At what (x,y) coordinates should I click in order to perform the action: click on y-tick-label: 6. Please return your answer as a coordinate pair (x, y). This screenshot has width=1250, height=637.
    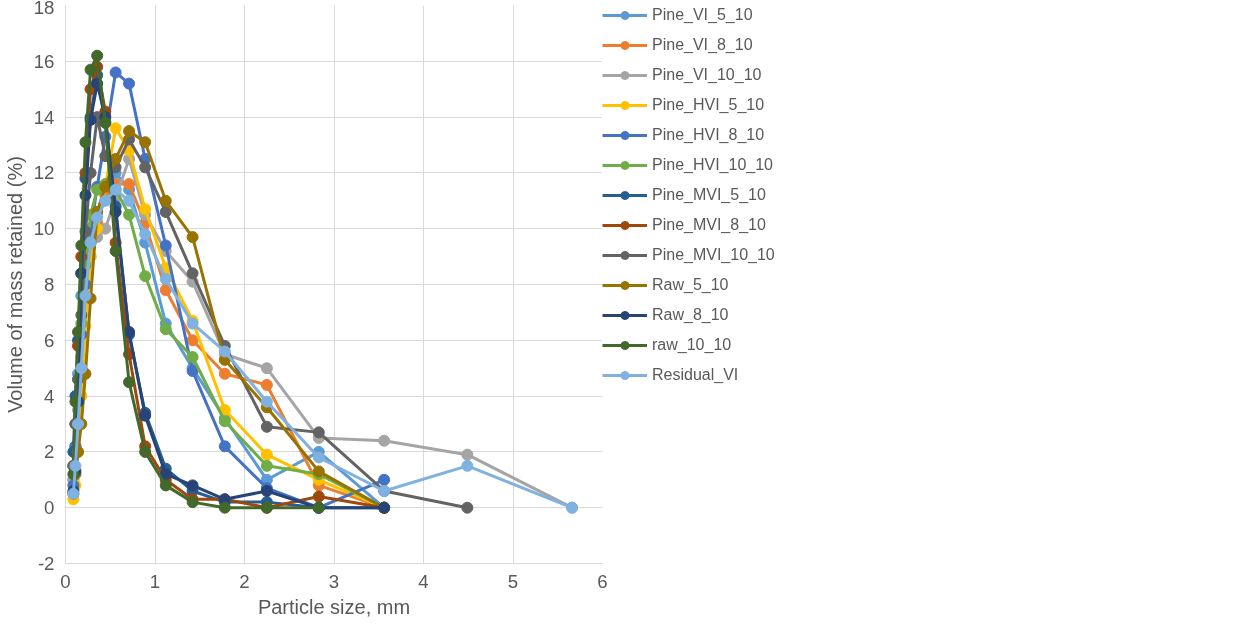
    Looking at the image, I should click on (49, 340).